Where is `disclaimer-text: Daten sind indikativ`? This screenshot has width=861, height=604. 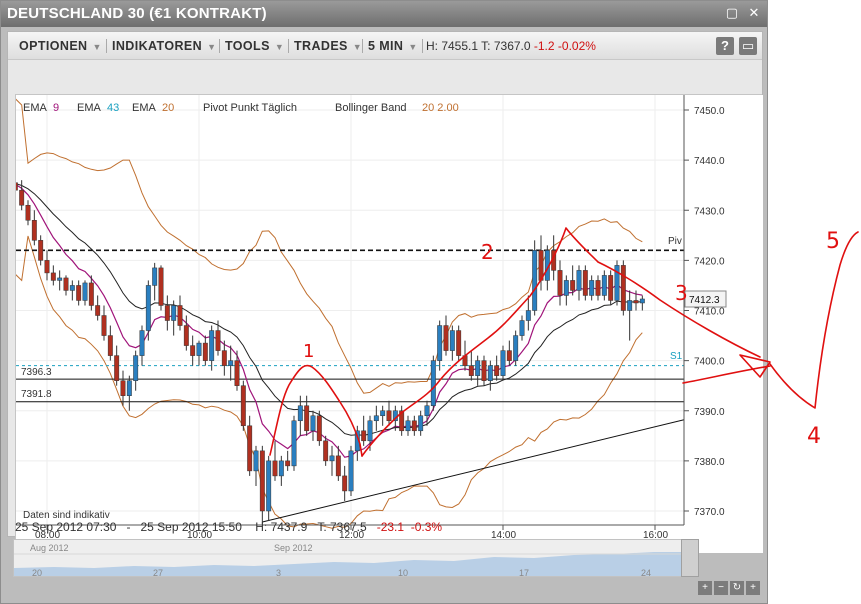
disclaimer-text: Daten sind indikativ is located at coordinates (66, 515).